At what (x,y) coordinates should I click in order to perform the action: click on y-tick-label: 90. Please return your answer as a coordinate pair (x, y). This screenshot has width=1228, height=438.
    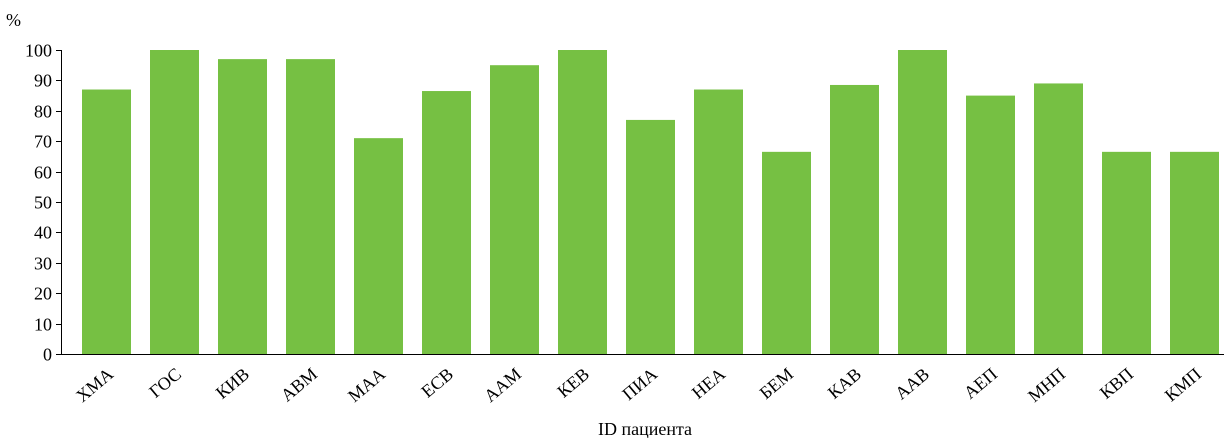
    Looking at the image, I should click on (43, 81).